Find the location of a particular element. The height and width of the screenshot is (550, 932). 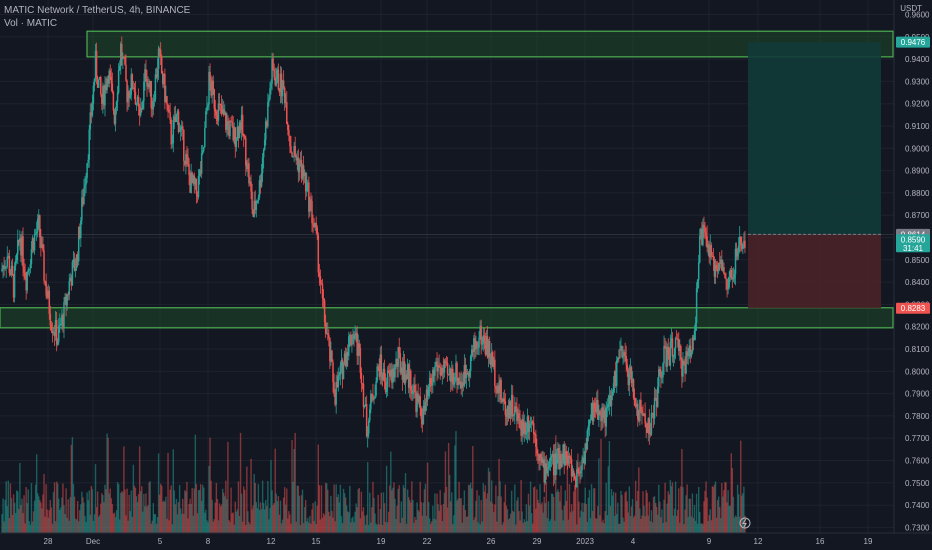

volume-title: Vol · MATIC is located at coordinates (31, 23).